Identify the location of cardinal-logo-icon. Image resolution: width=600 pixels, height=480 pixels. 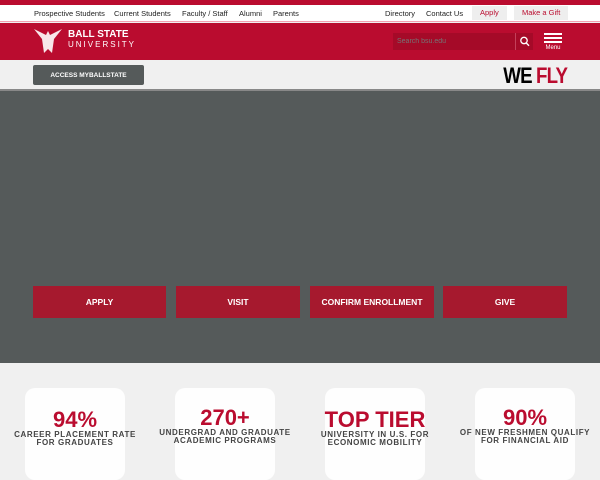
(48, 41).